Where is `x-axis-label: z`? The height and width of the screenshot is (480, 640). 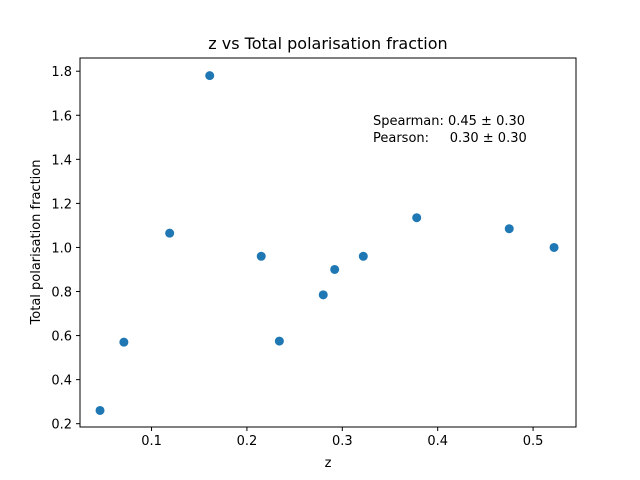
x-axis-label: z is located at coordinates (328, 463).